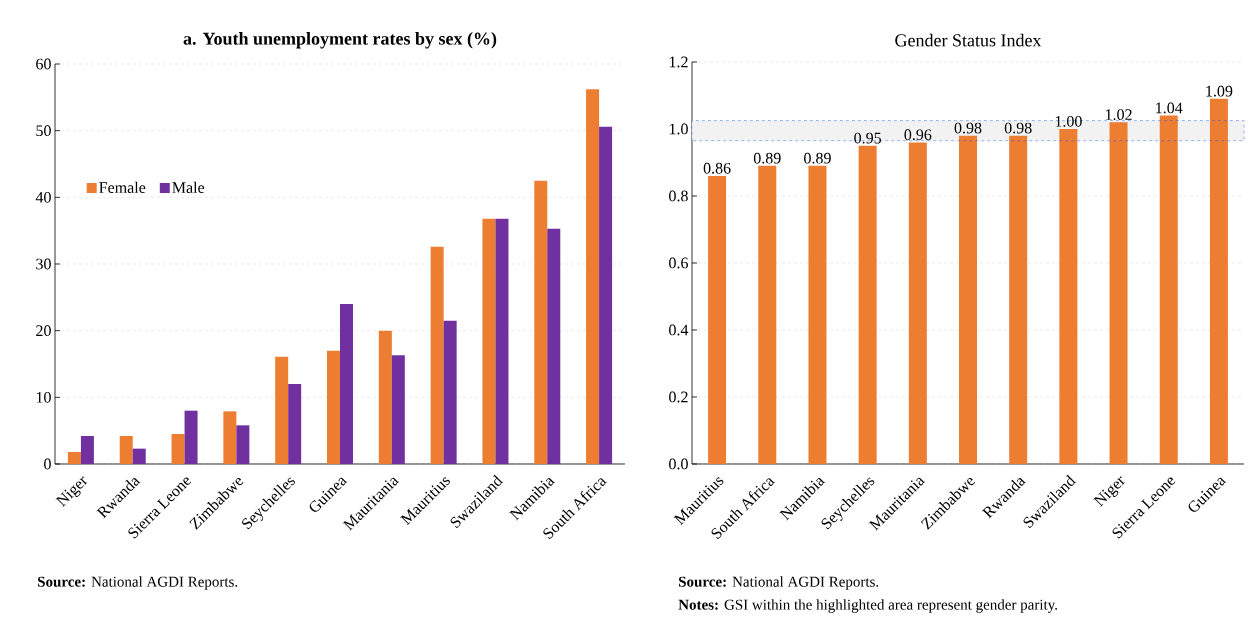 This screenshot has height=621, width=1252. I want to click on data-label: 1.04, so click(1169, 108).